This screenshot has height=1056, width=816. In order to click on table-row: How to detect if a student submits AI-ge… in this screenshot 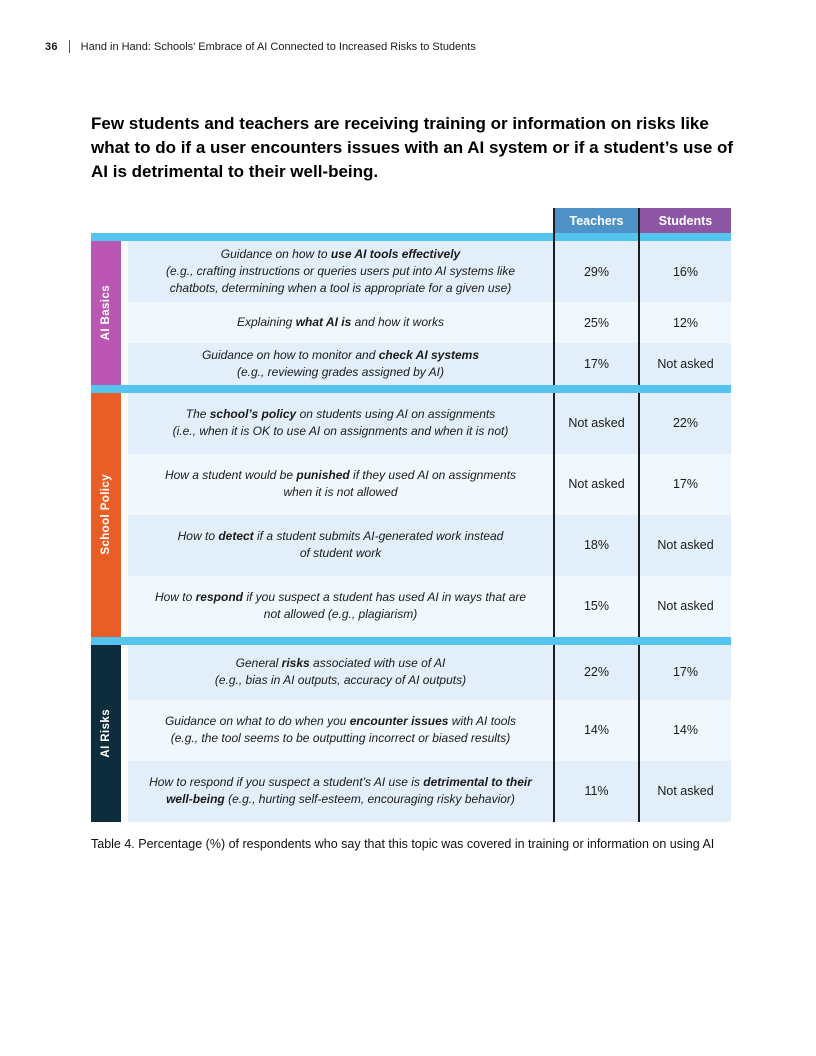, I will do `click(429, 545)`.